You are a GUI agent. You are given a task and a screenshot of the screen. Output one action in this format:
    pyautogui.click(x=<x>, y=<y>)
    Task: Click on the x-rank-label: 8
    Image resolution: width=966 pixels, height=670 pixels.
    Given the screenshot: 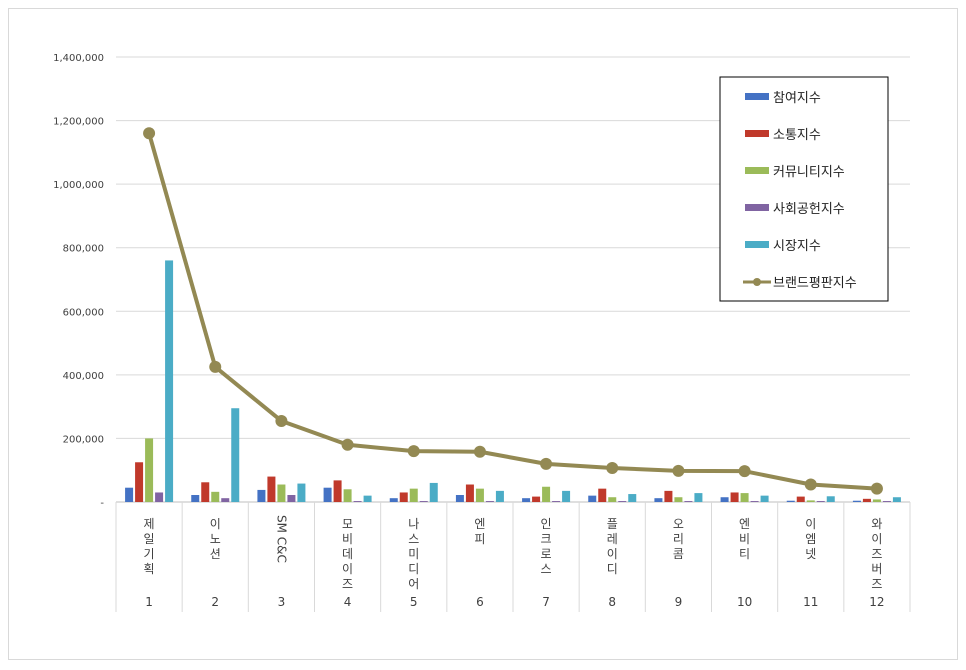 What is the action you would take?
    pyautogui.click(x=612, y=602)
    